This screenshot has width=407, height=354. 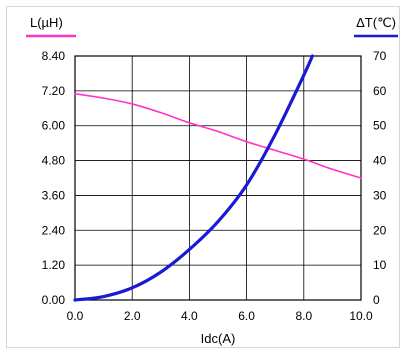 I want to click on left-tick-label: 0.00, so click(x=54, y=300).